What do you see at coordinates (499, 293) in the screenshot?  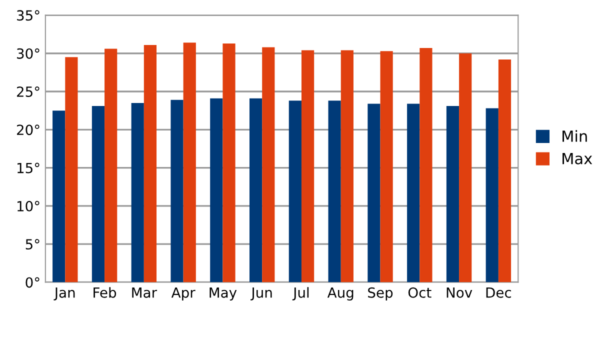 I see `x-tick-label: Dec` at bounding box center [499, 293].